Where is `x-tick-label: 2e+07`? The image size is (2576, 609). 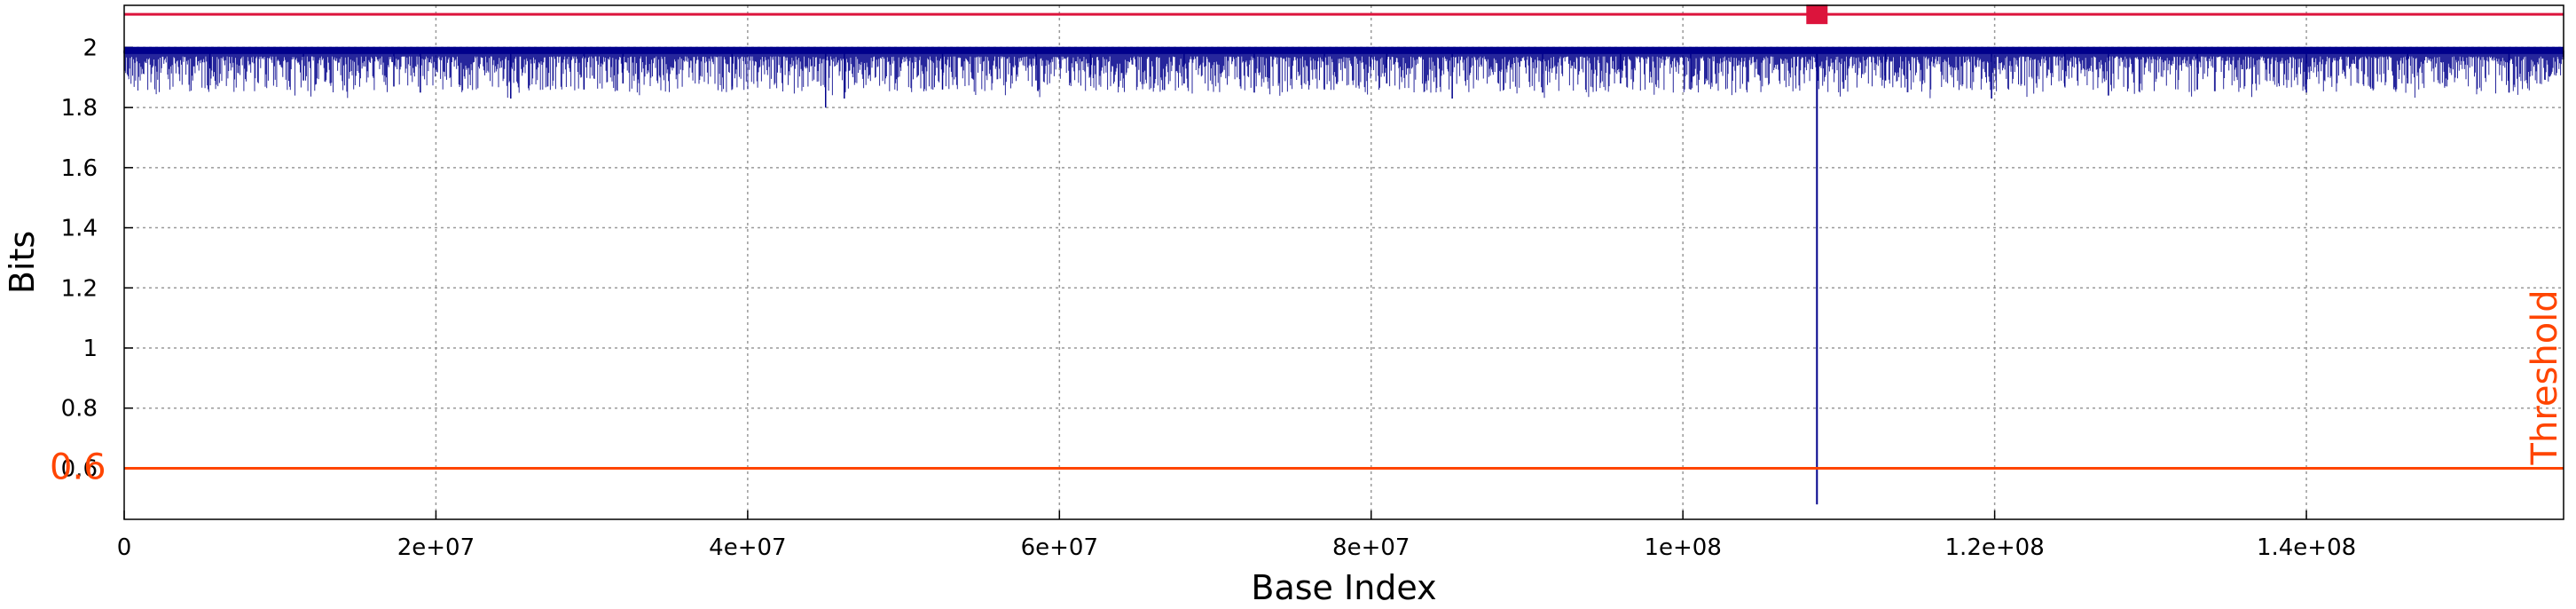
x-tick-label: 2e+07 is located at coordinates (436, 547).